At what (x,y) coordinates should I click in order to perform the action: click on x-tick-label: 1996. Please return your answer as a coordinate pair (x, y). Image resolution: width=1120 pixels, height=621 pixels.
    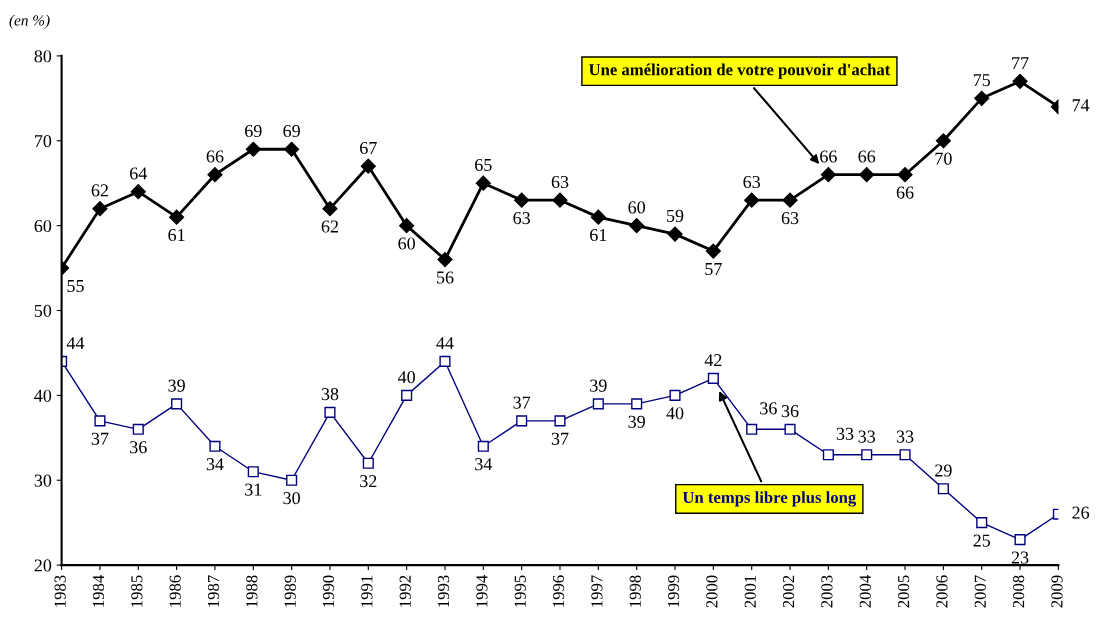
    Looking at the image, I should click on (558, 591).